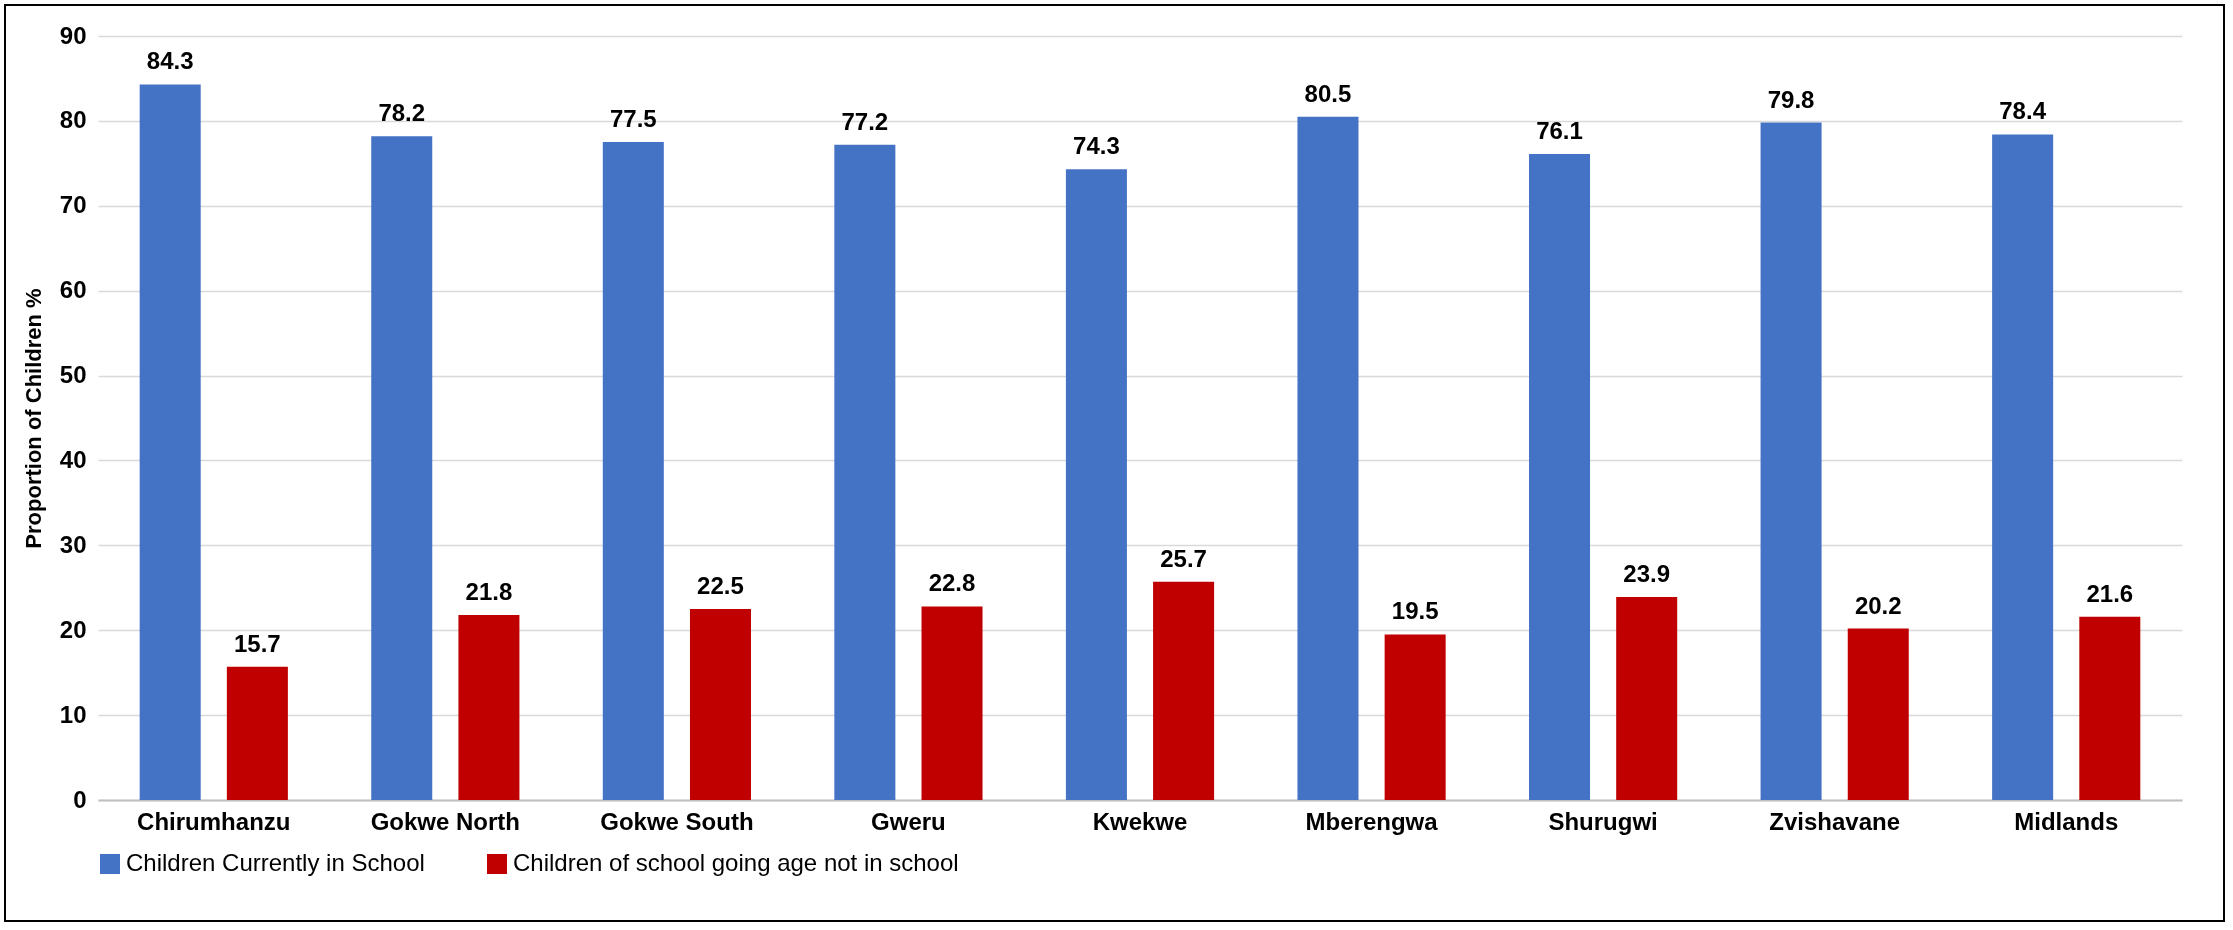  Describe the element at coordinates (2066, 821) in the screenshot. I see `x-tick-label: Midlands` at that location.